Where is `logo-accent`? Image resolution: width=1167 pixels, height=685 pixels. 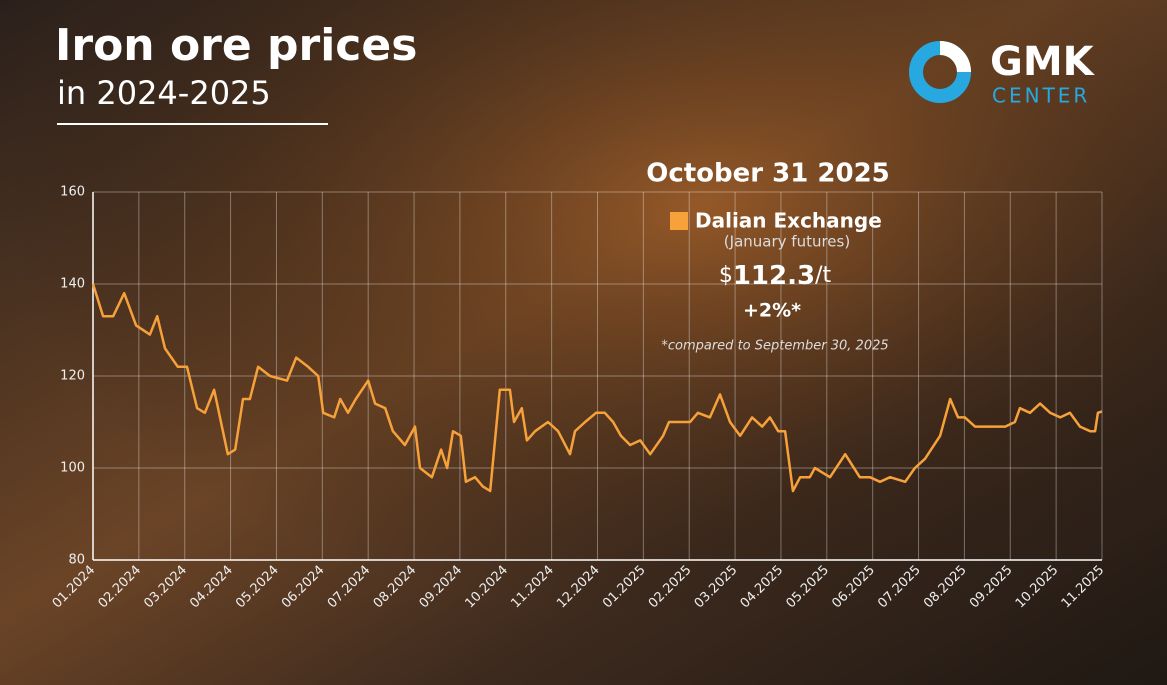 logo-accent is located at coordinates (955, 57).